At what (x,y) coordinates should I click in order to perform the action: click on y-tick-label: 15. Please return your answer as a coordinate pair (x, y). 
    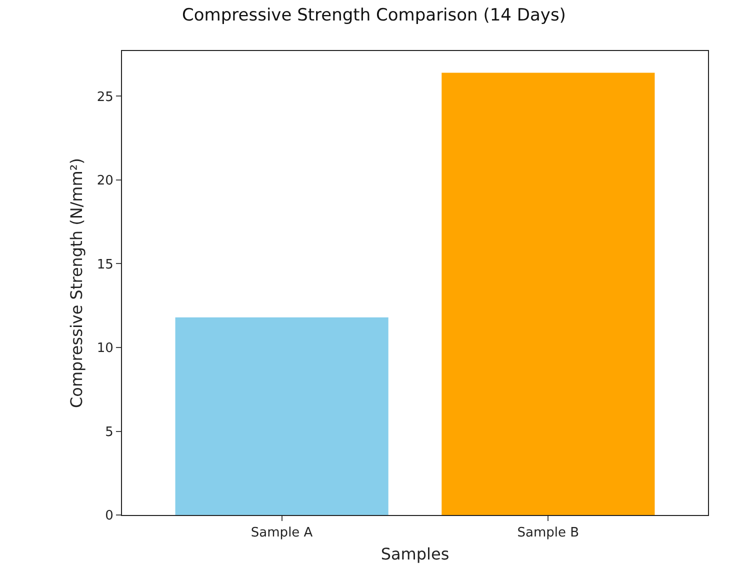
    Looking at the image, I should click on (105, 264).